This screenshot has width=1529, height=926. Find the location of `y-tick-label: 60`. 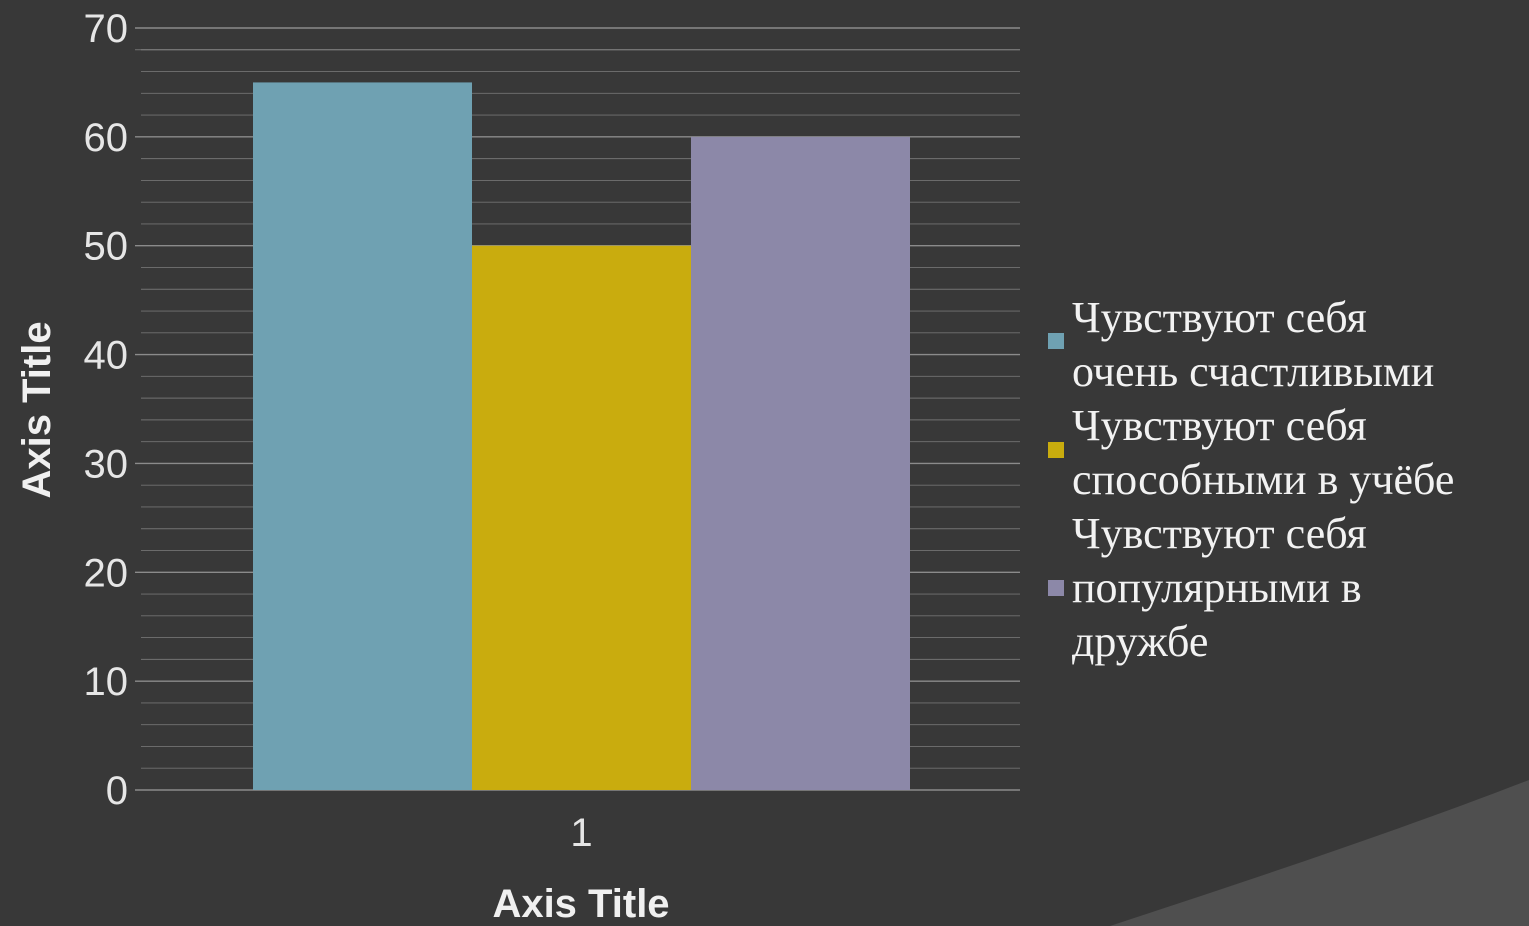

y-tick-label: 60 is located at coordinates (106, 138).